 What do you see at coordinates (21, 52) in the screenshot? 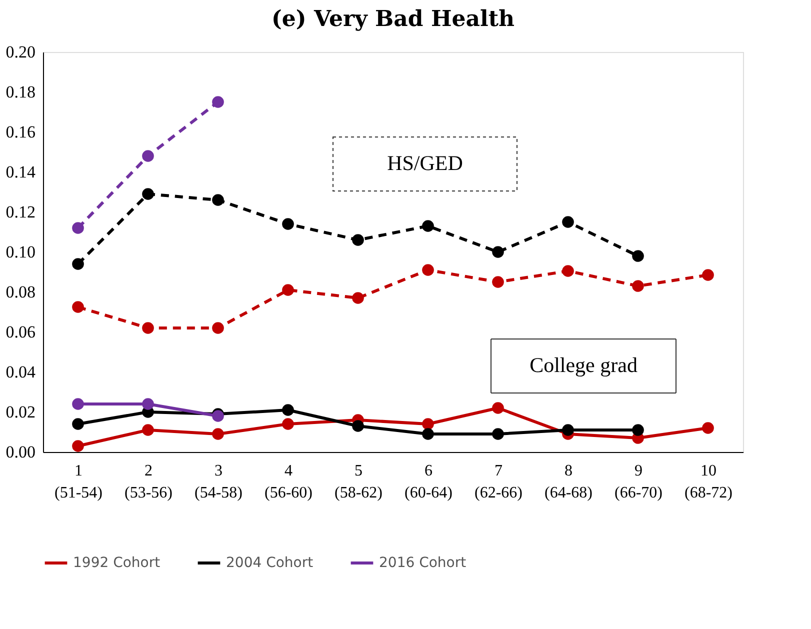
I see `y-tick-label: 0.20` at bounding box center [21, 52].